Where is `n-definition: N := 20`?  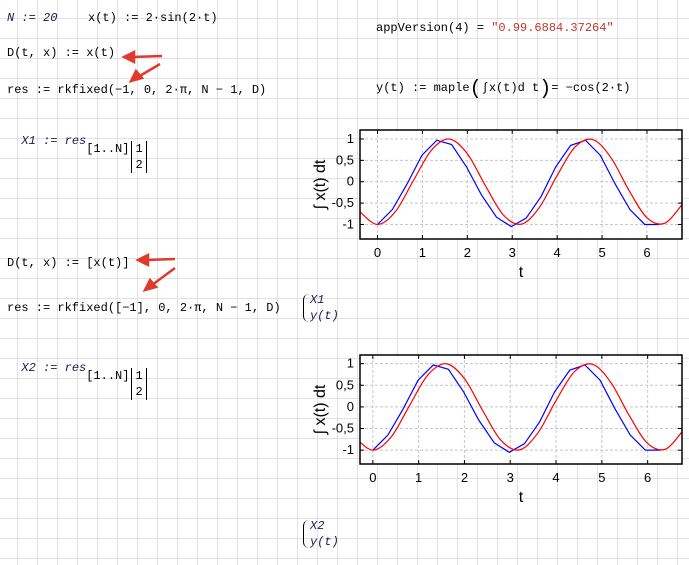
n-definition: N := 20 is located at coordinates (32, 18).